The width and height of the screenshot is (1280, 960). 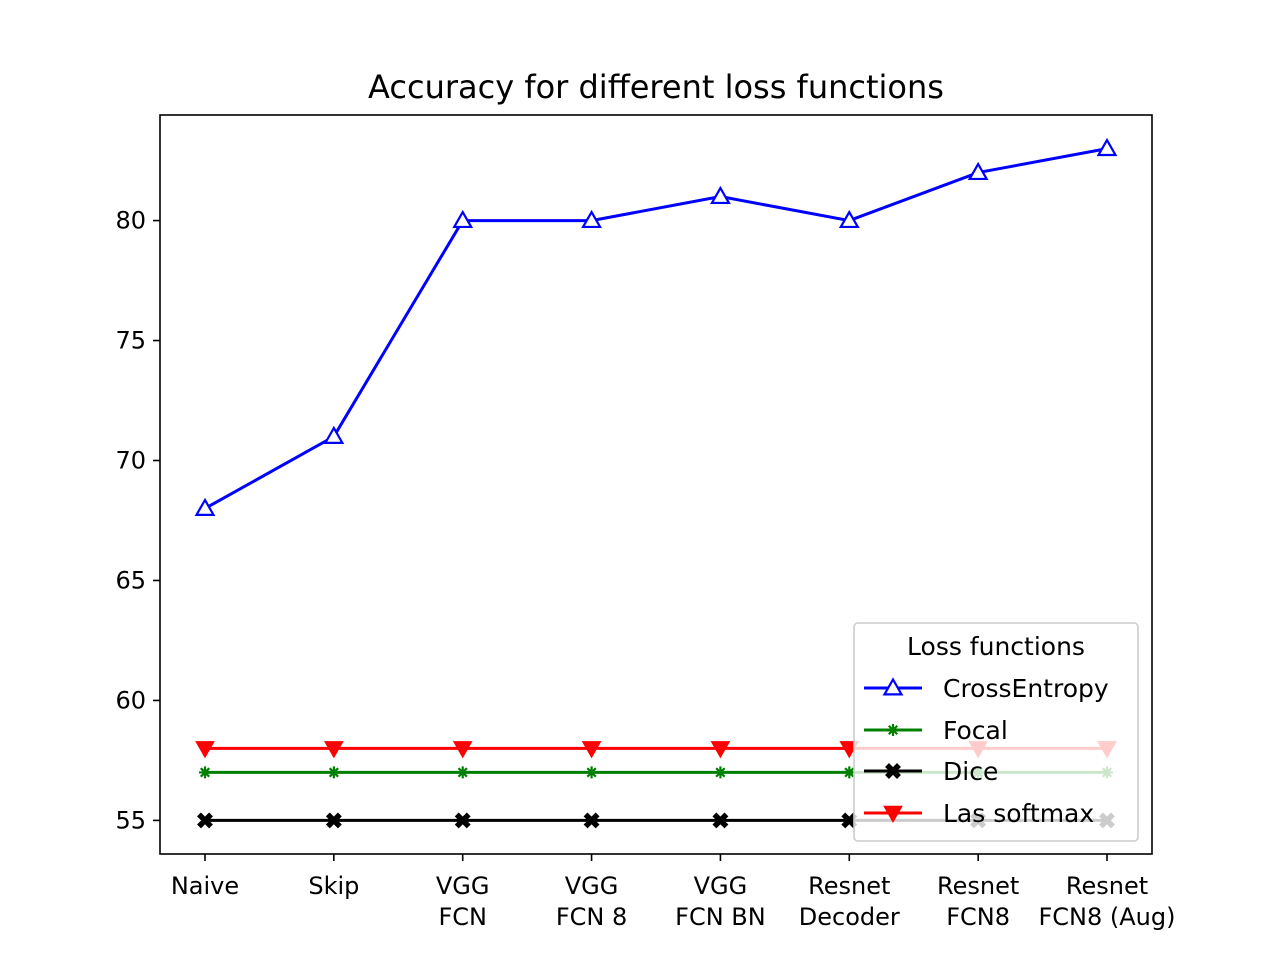 I want to click on x-tick-label-line: Skip, so click(x=333, y=886).